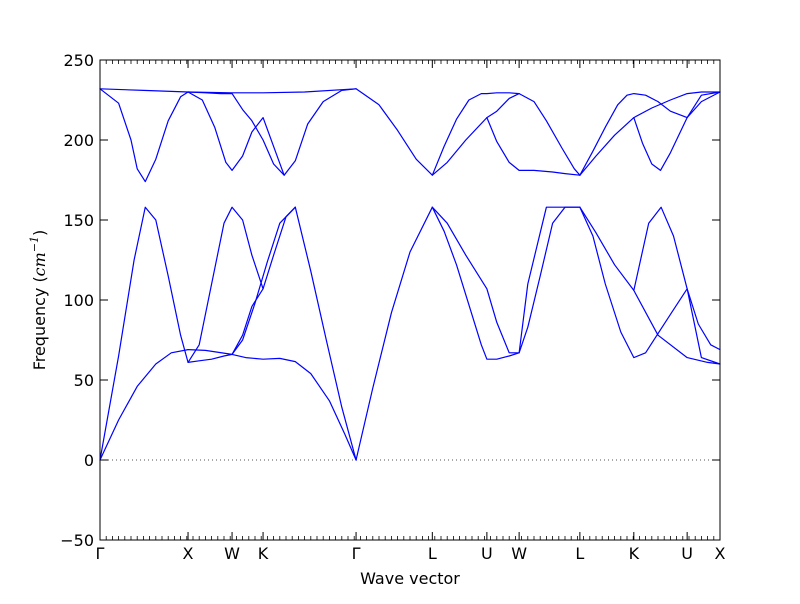  I want to click on y-axis-label-exponent: −1, so click(34, 244).